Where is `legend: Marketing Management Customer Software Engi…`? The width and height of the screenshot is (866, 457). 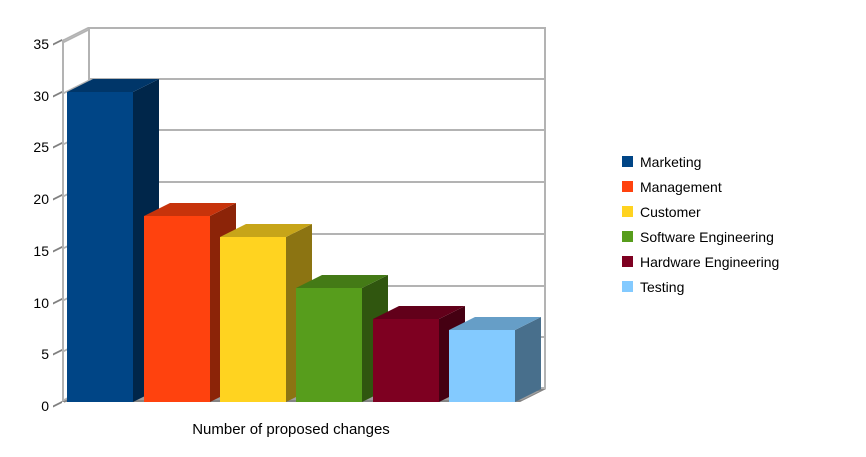
legend: Marketing Management Customer Software Engi… is located at coordinates (700, 224).